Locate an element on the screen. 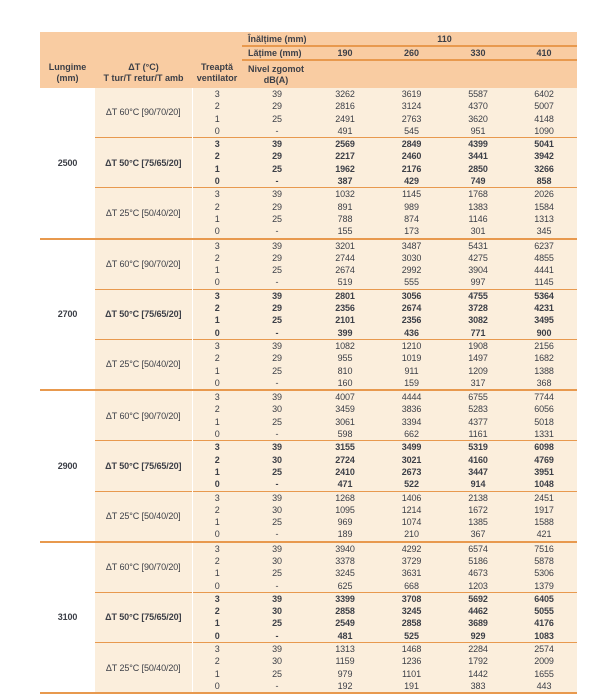 Image resolution: width=615 pixels, height=700 pixels. heat-output-value-cell: 955 is located at coordinates (345, 358).